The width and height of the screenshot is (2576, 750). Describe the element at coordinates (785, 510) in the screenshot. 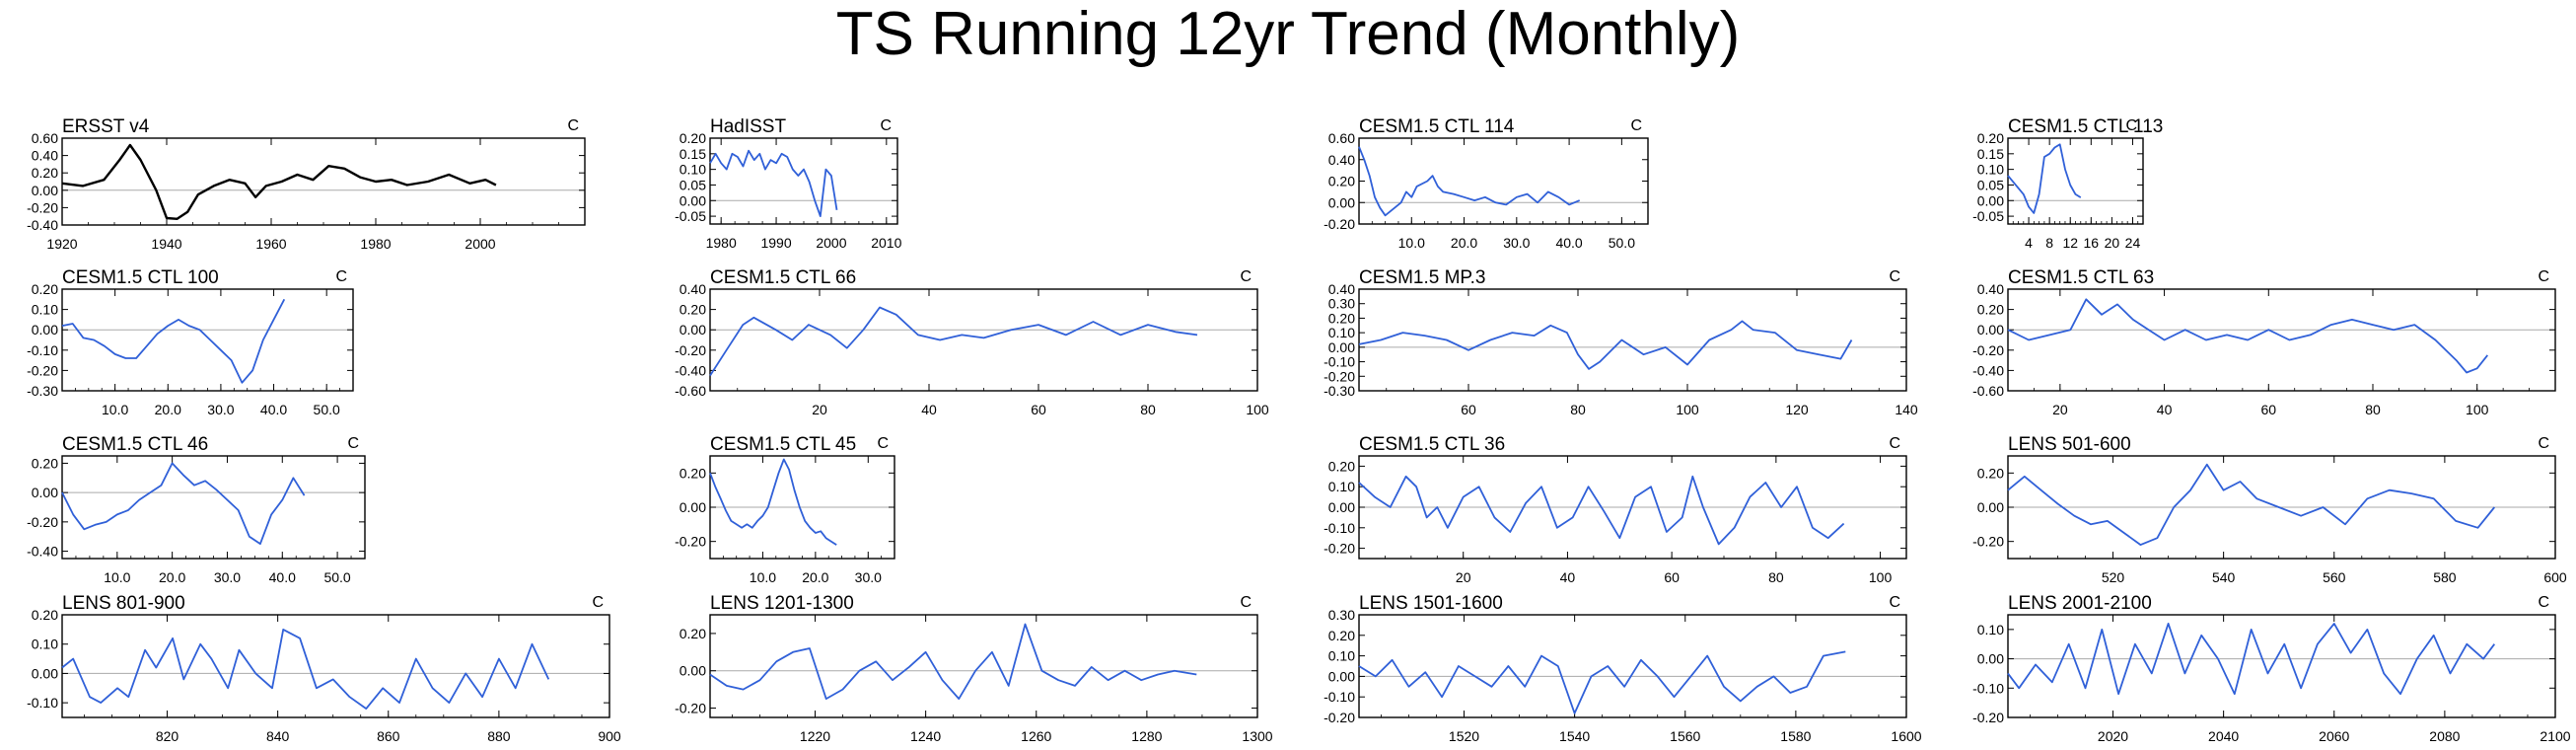

I see `panel-10: CESM1.5 CTL 45 C -0.20 0.00 0.20 10.0 20.0 30.0` at that location.